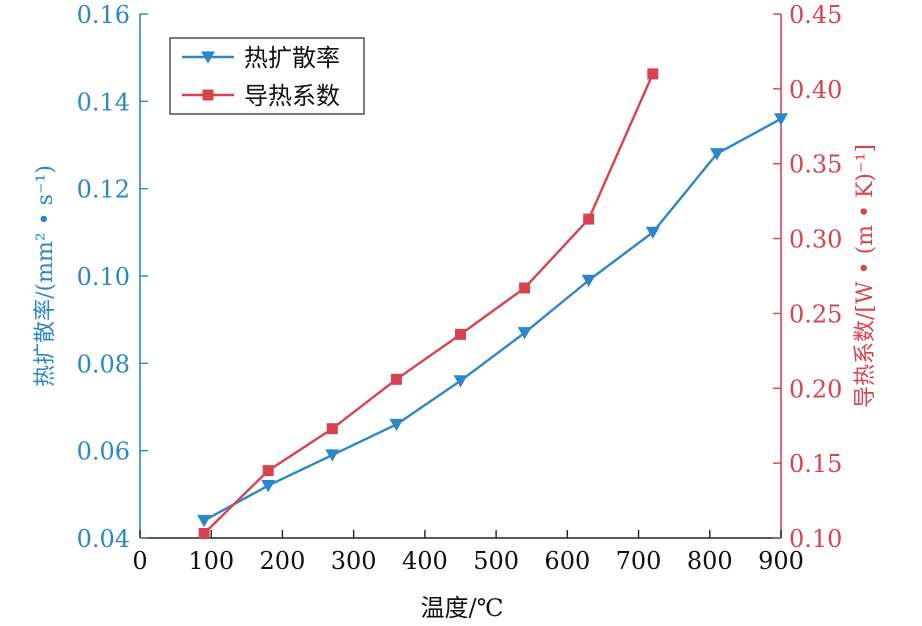 The height and width of the screenshot is (626, 922). Describe the element at coordinates (567, 561) in the screenshot. I see `x-tick-label: 600` at that location.